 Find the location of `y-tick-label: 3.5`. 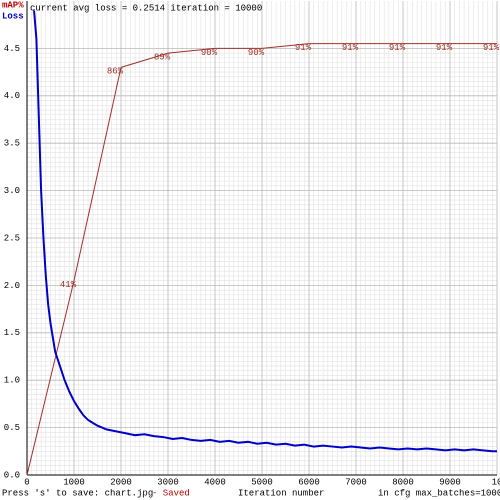

y-tick-label: 3.5 is located at coordinates (12, 144).